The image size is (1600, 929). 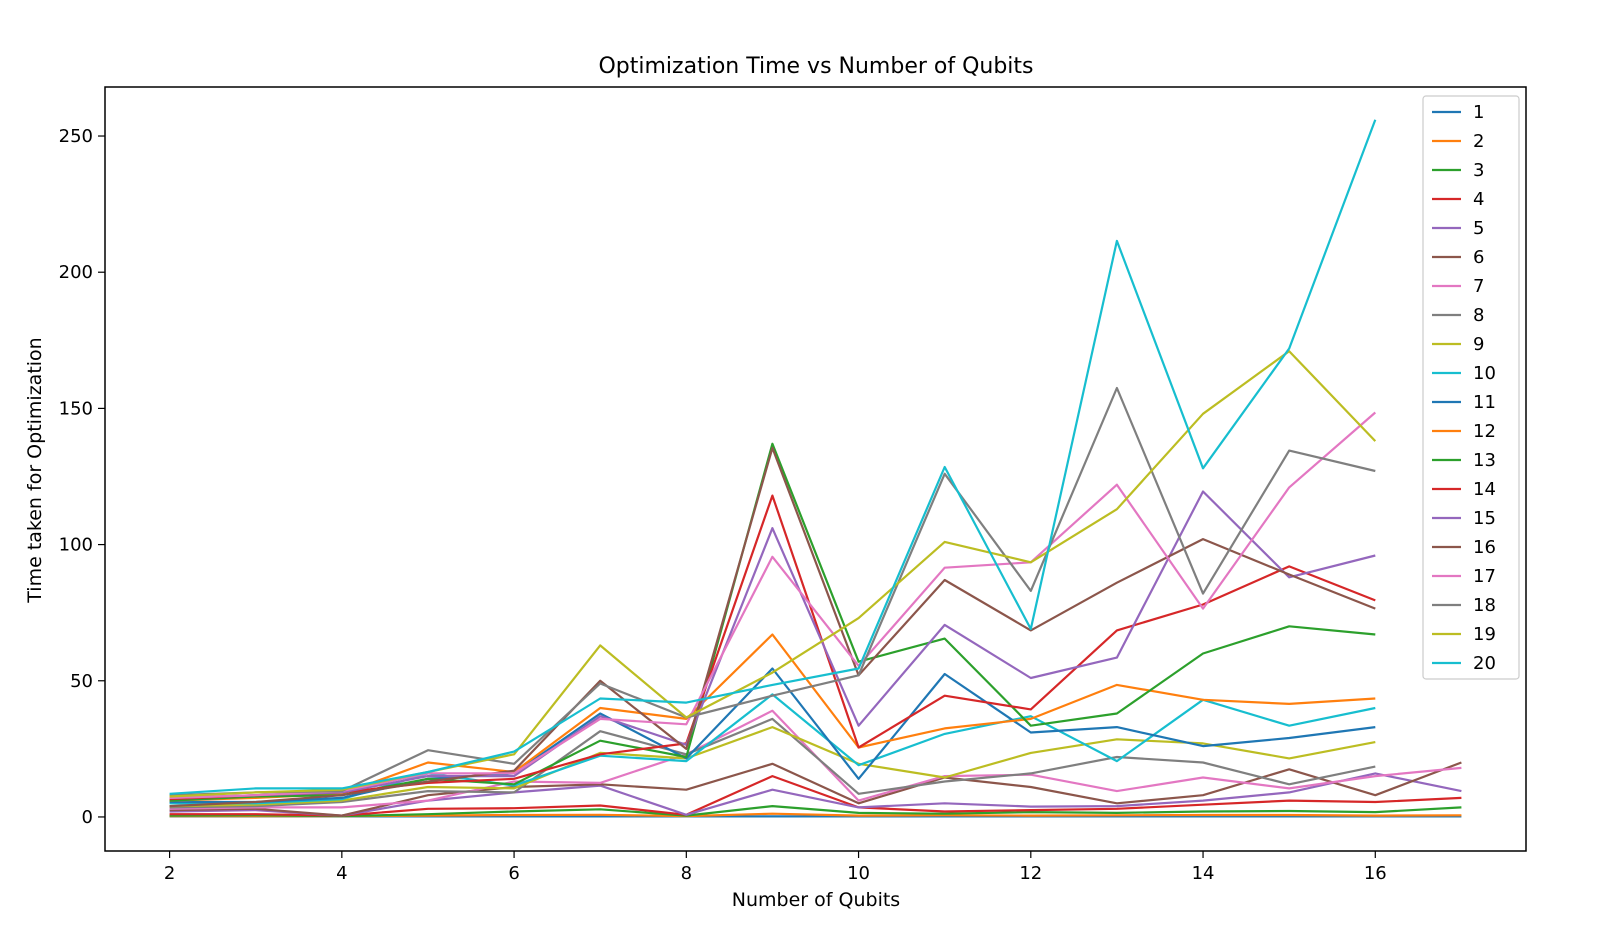 What do you see at coordinates (1484, 518) in the screenshot?
I see `legend-label-15: 15` at bounding box center [1484, 518].